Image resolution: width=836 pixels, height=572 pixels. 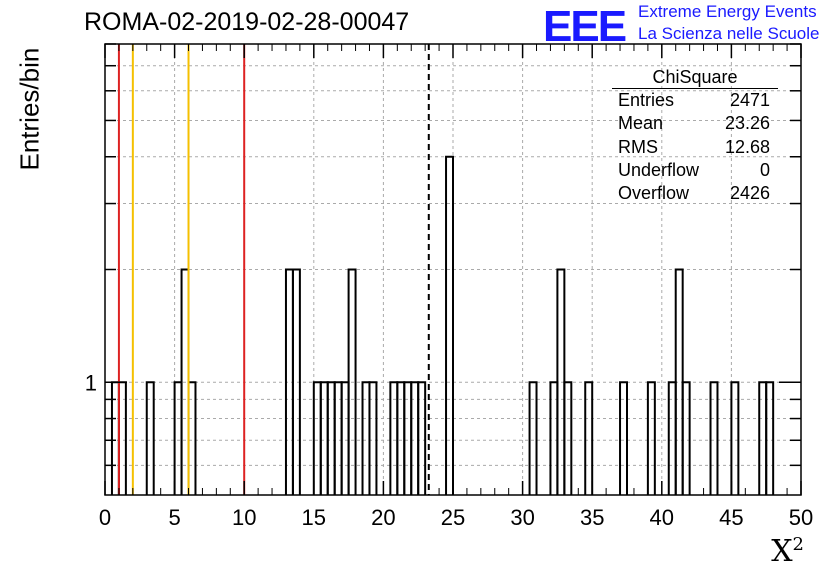 What do you see at coordinates (244, 517) in the screenshot?
I see `x-tick-label: 10` at bounding box center [244, 517].